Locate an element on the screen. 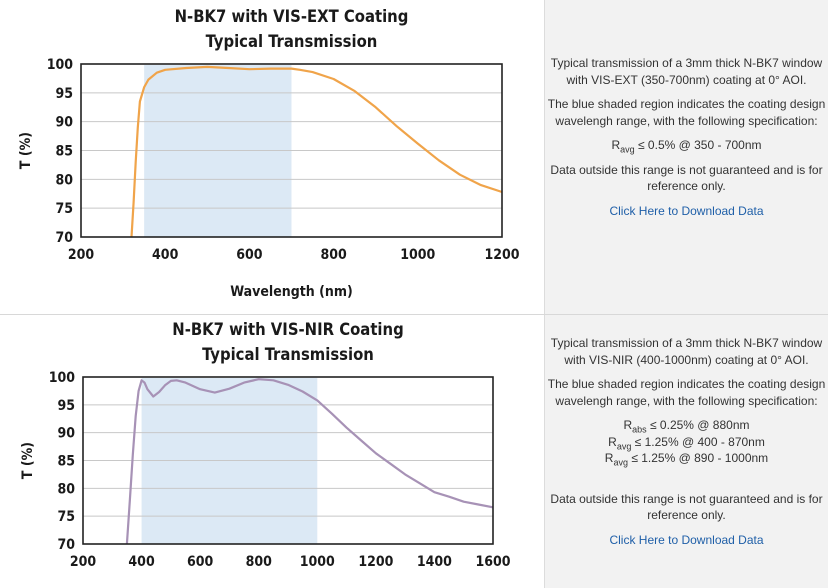  spec-text: ≤ 0.5% @ 350 - 700nm is located at coordinates (700, 145).